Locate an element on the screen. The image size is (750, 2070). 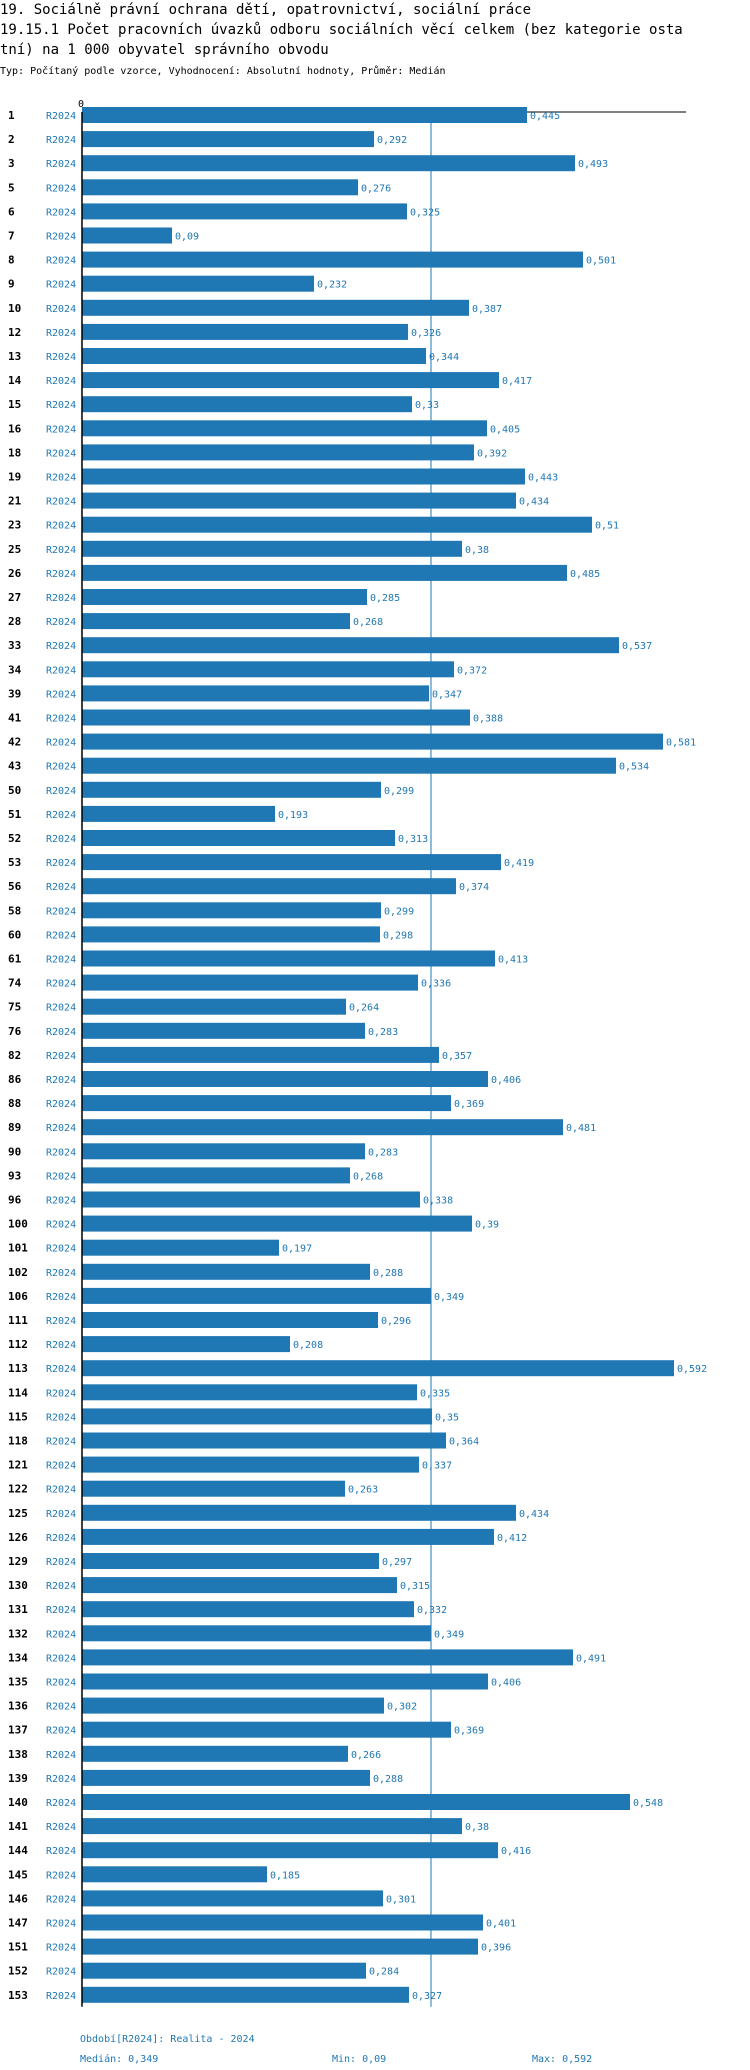
value-label: 0,443 is located at coordinates (543, 478).